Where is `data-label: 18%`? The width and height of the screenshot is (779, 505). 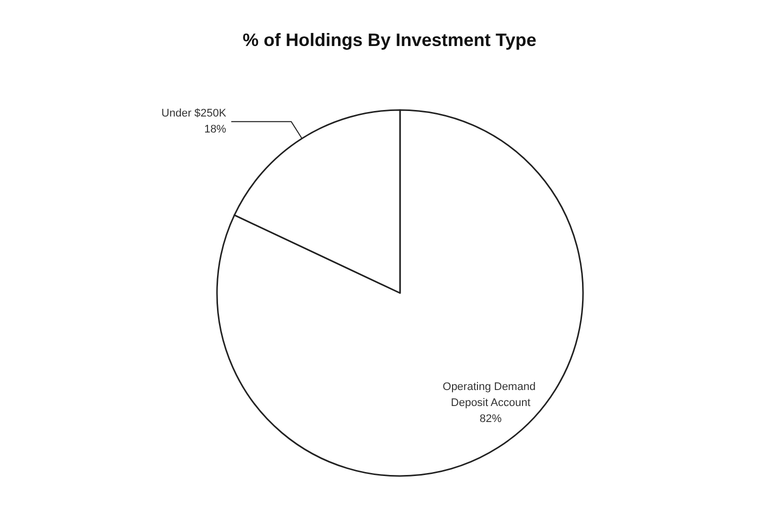 data-label: 18% is located at coordinates (215, 130).